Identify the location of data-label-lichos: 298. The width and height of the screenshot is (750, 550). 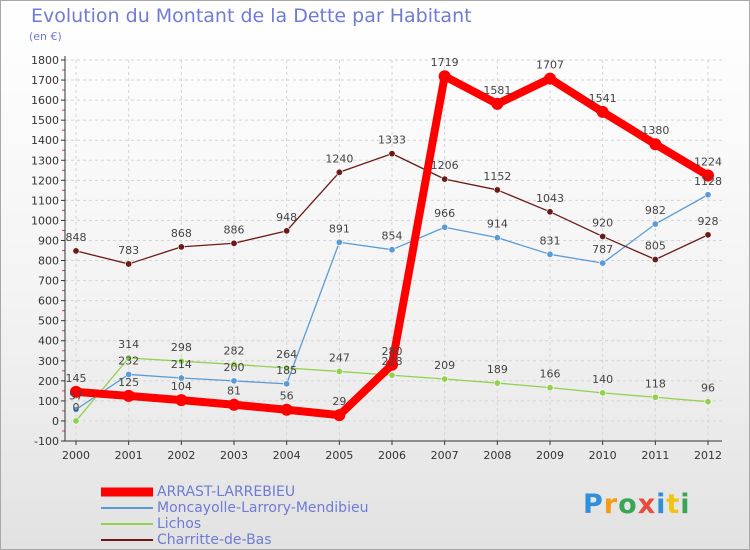
(181, 347).